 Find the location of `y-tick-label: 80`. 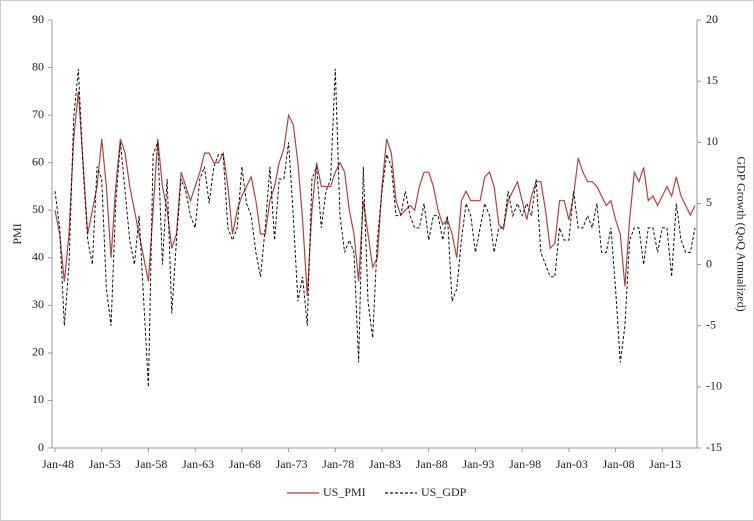

y-tick-label: 80 is located at coordinates (38, 66).